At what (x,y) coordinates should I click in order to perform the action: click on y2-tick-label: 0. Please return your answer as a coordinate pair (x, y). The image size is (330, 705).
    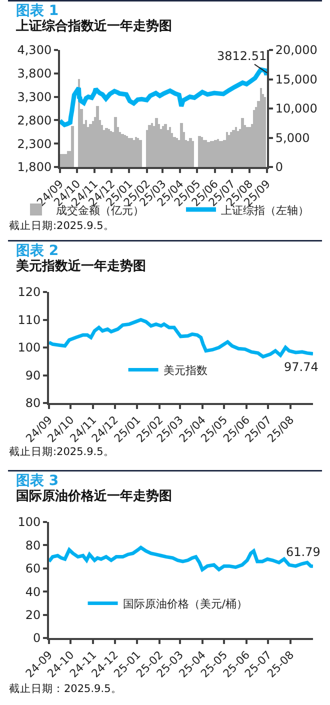
    Looking at the image, I should click on (279, 167).